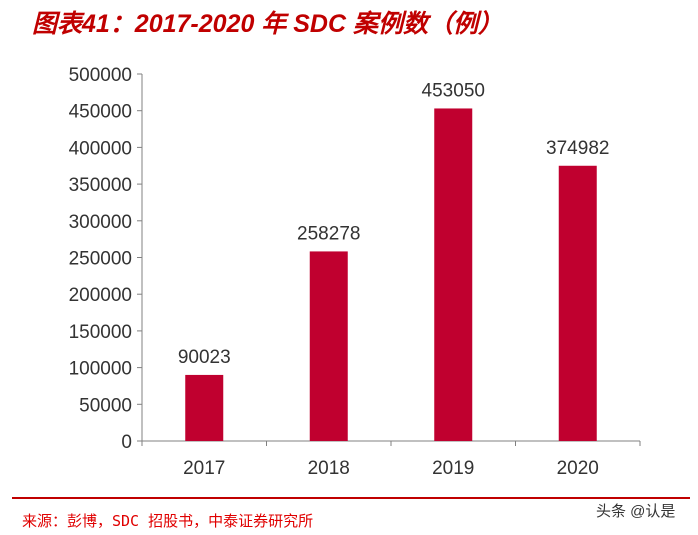 The height and width of the screenshot is (535, 698). Describe the element at coordinates (267, 24) in the screenshot. I see `chart-title: 图表41：2017-2020 年 SDC 案例数（例）` at that location.